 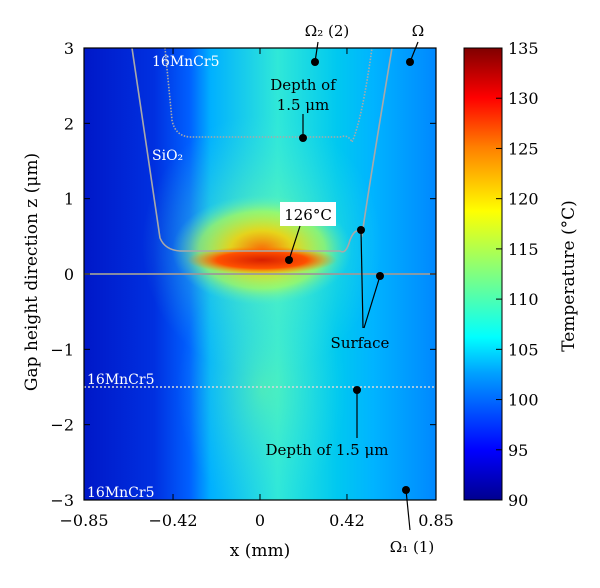 What do you see at coordinates (372, 302) in the screenshot?
I see `surface-leader-b` at bounding box center [372, 302].